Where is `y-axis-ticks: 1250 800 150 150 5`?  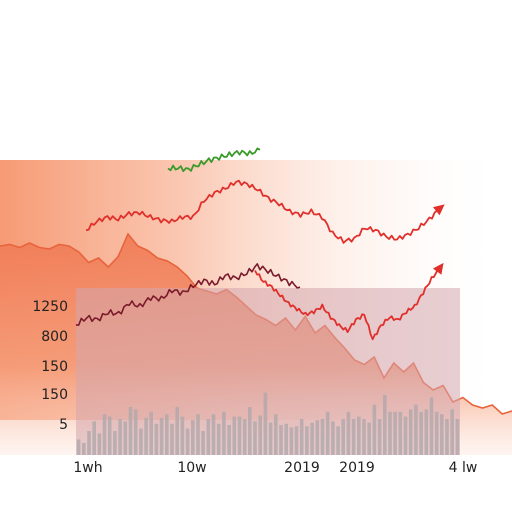 y-axis-ticks: 1250 800 150 150 5 is located at coordinates (50, 366).